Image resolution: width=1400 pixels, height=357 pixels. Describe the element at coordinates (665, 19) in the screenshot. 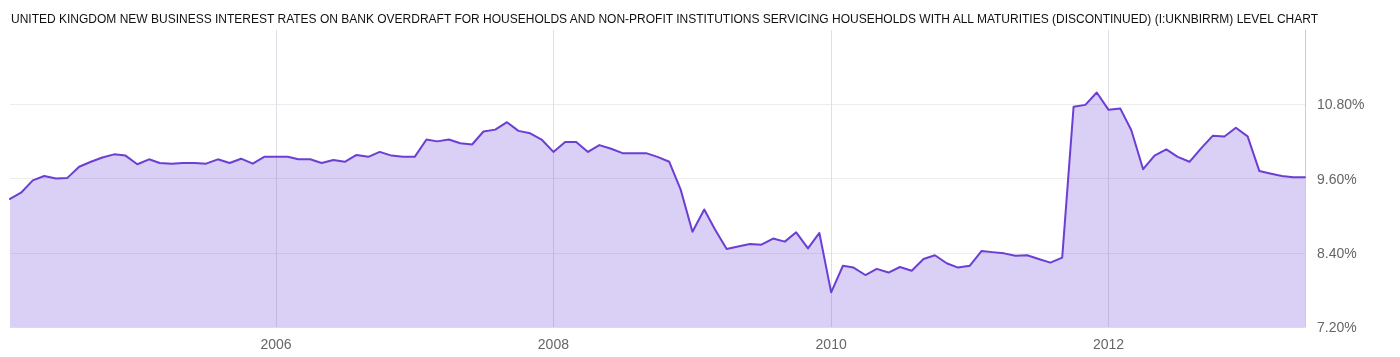

I see `chart-title: UNITED KINGDOM NEW BUSINESS INTEREST RATES ON BANK OVERDRAFT FOR HOUSEHOLDS AND NON-PROFIT INSTITUTIONS SERVICING HOUSEHOLDS WITH ALL MATURITIES (DISCONTINUED) (I:UKNBIRRM) LEVEL CHART` at that location.